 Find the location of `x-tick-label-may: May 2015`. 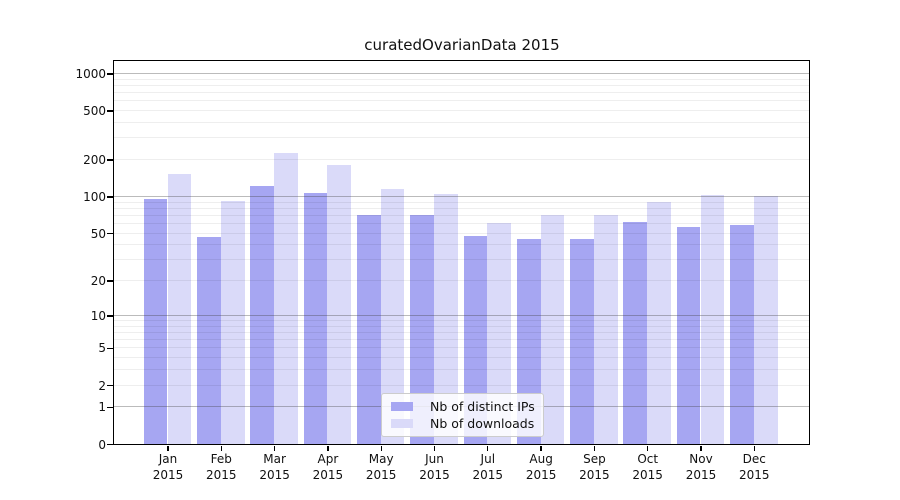

x-tick-label-may: May 2015 is located at coordinates (381, 467).